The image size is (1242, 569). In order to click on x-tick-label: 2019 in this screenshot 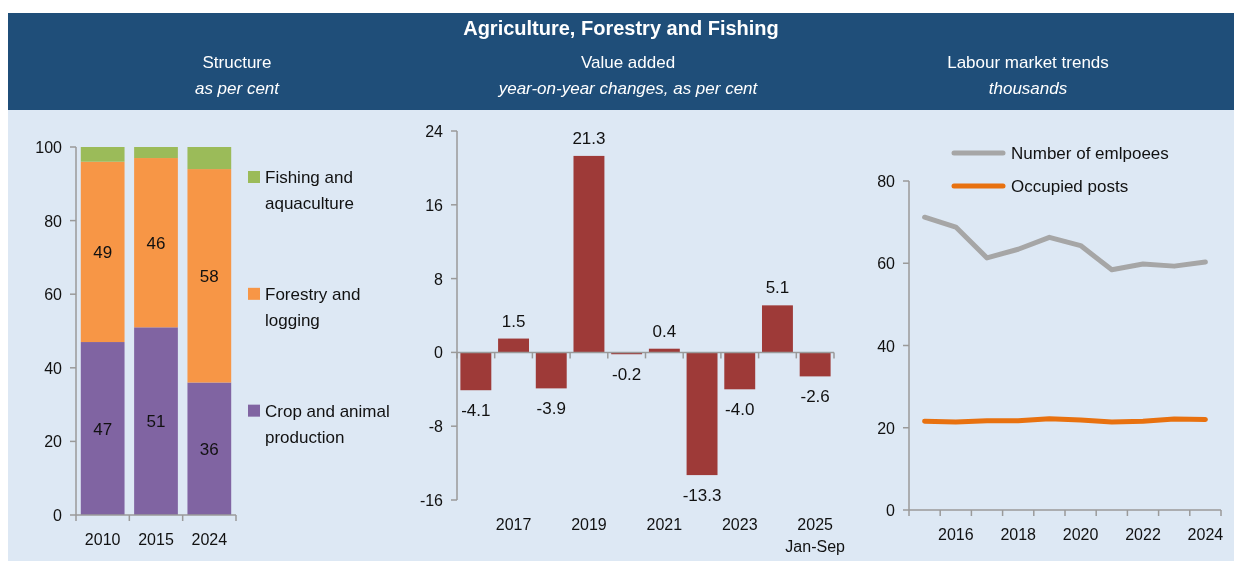, I will do `click(589, 524)`.